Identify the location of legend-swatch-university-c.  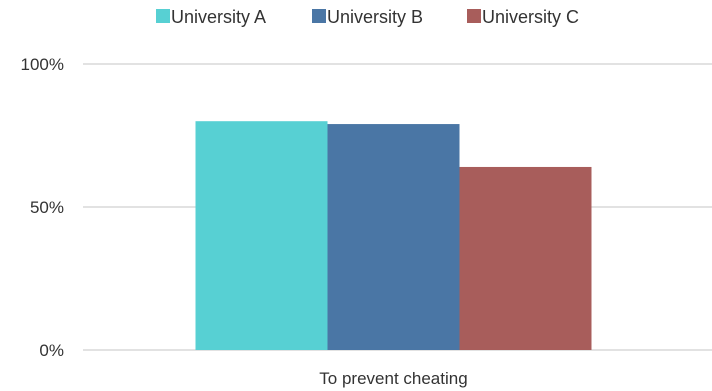
(474, 16).